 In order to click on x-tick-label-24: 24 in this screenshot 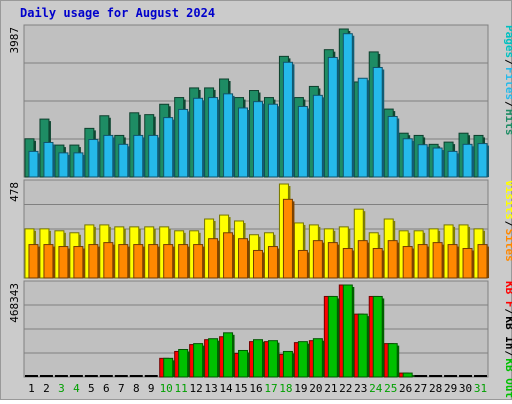, I will do `click(376, 388)`.